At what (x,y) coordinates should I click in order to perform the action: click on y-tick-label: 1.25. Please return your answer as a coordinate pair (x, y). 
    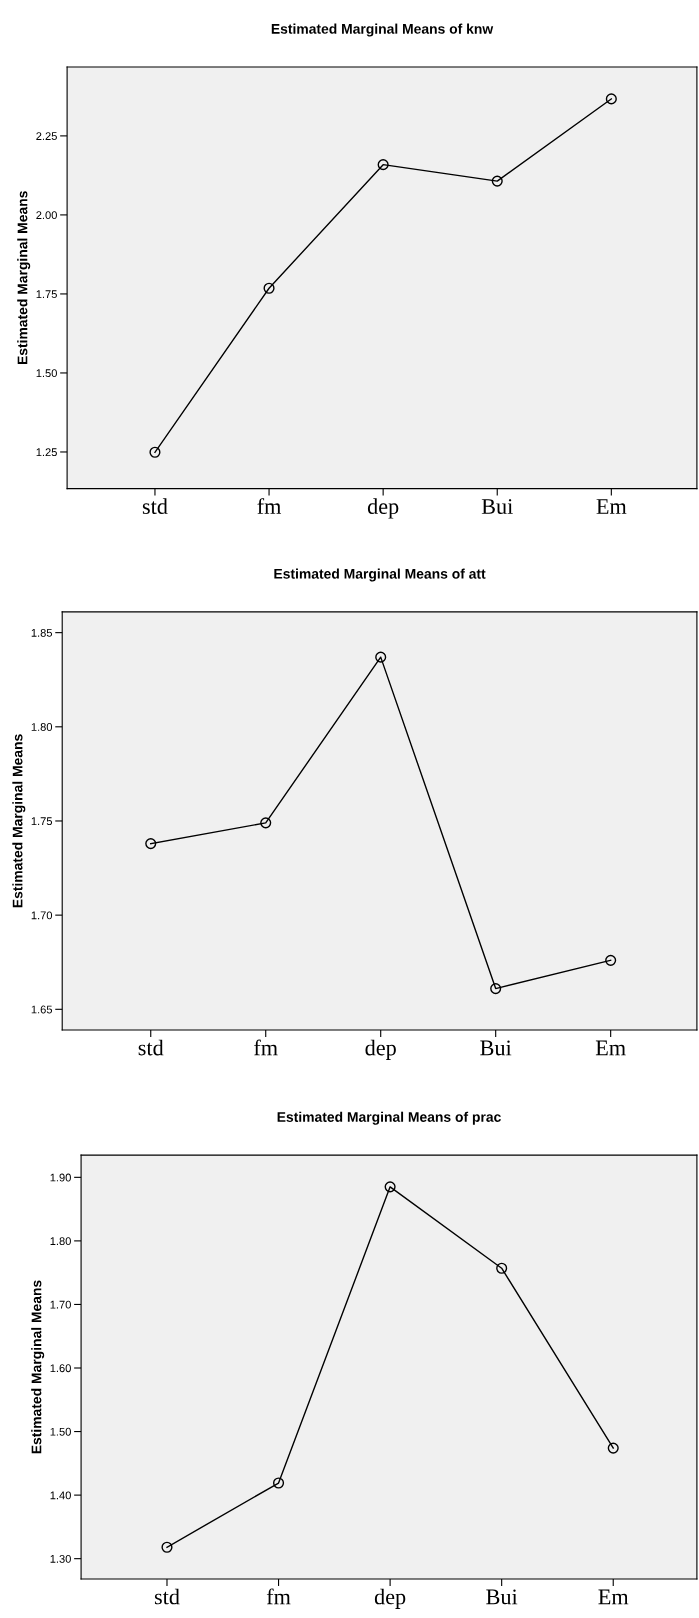
    Looking at the image, I should click on (46, 452).